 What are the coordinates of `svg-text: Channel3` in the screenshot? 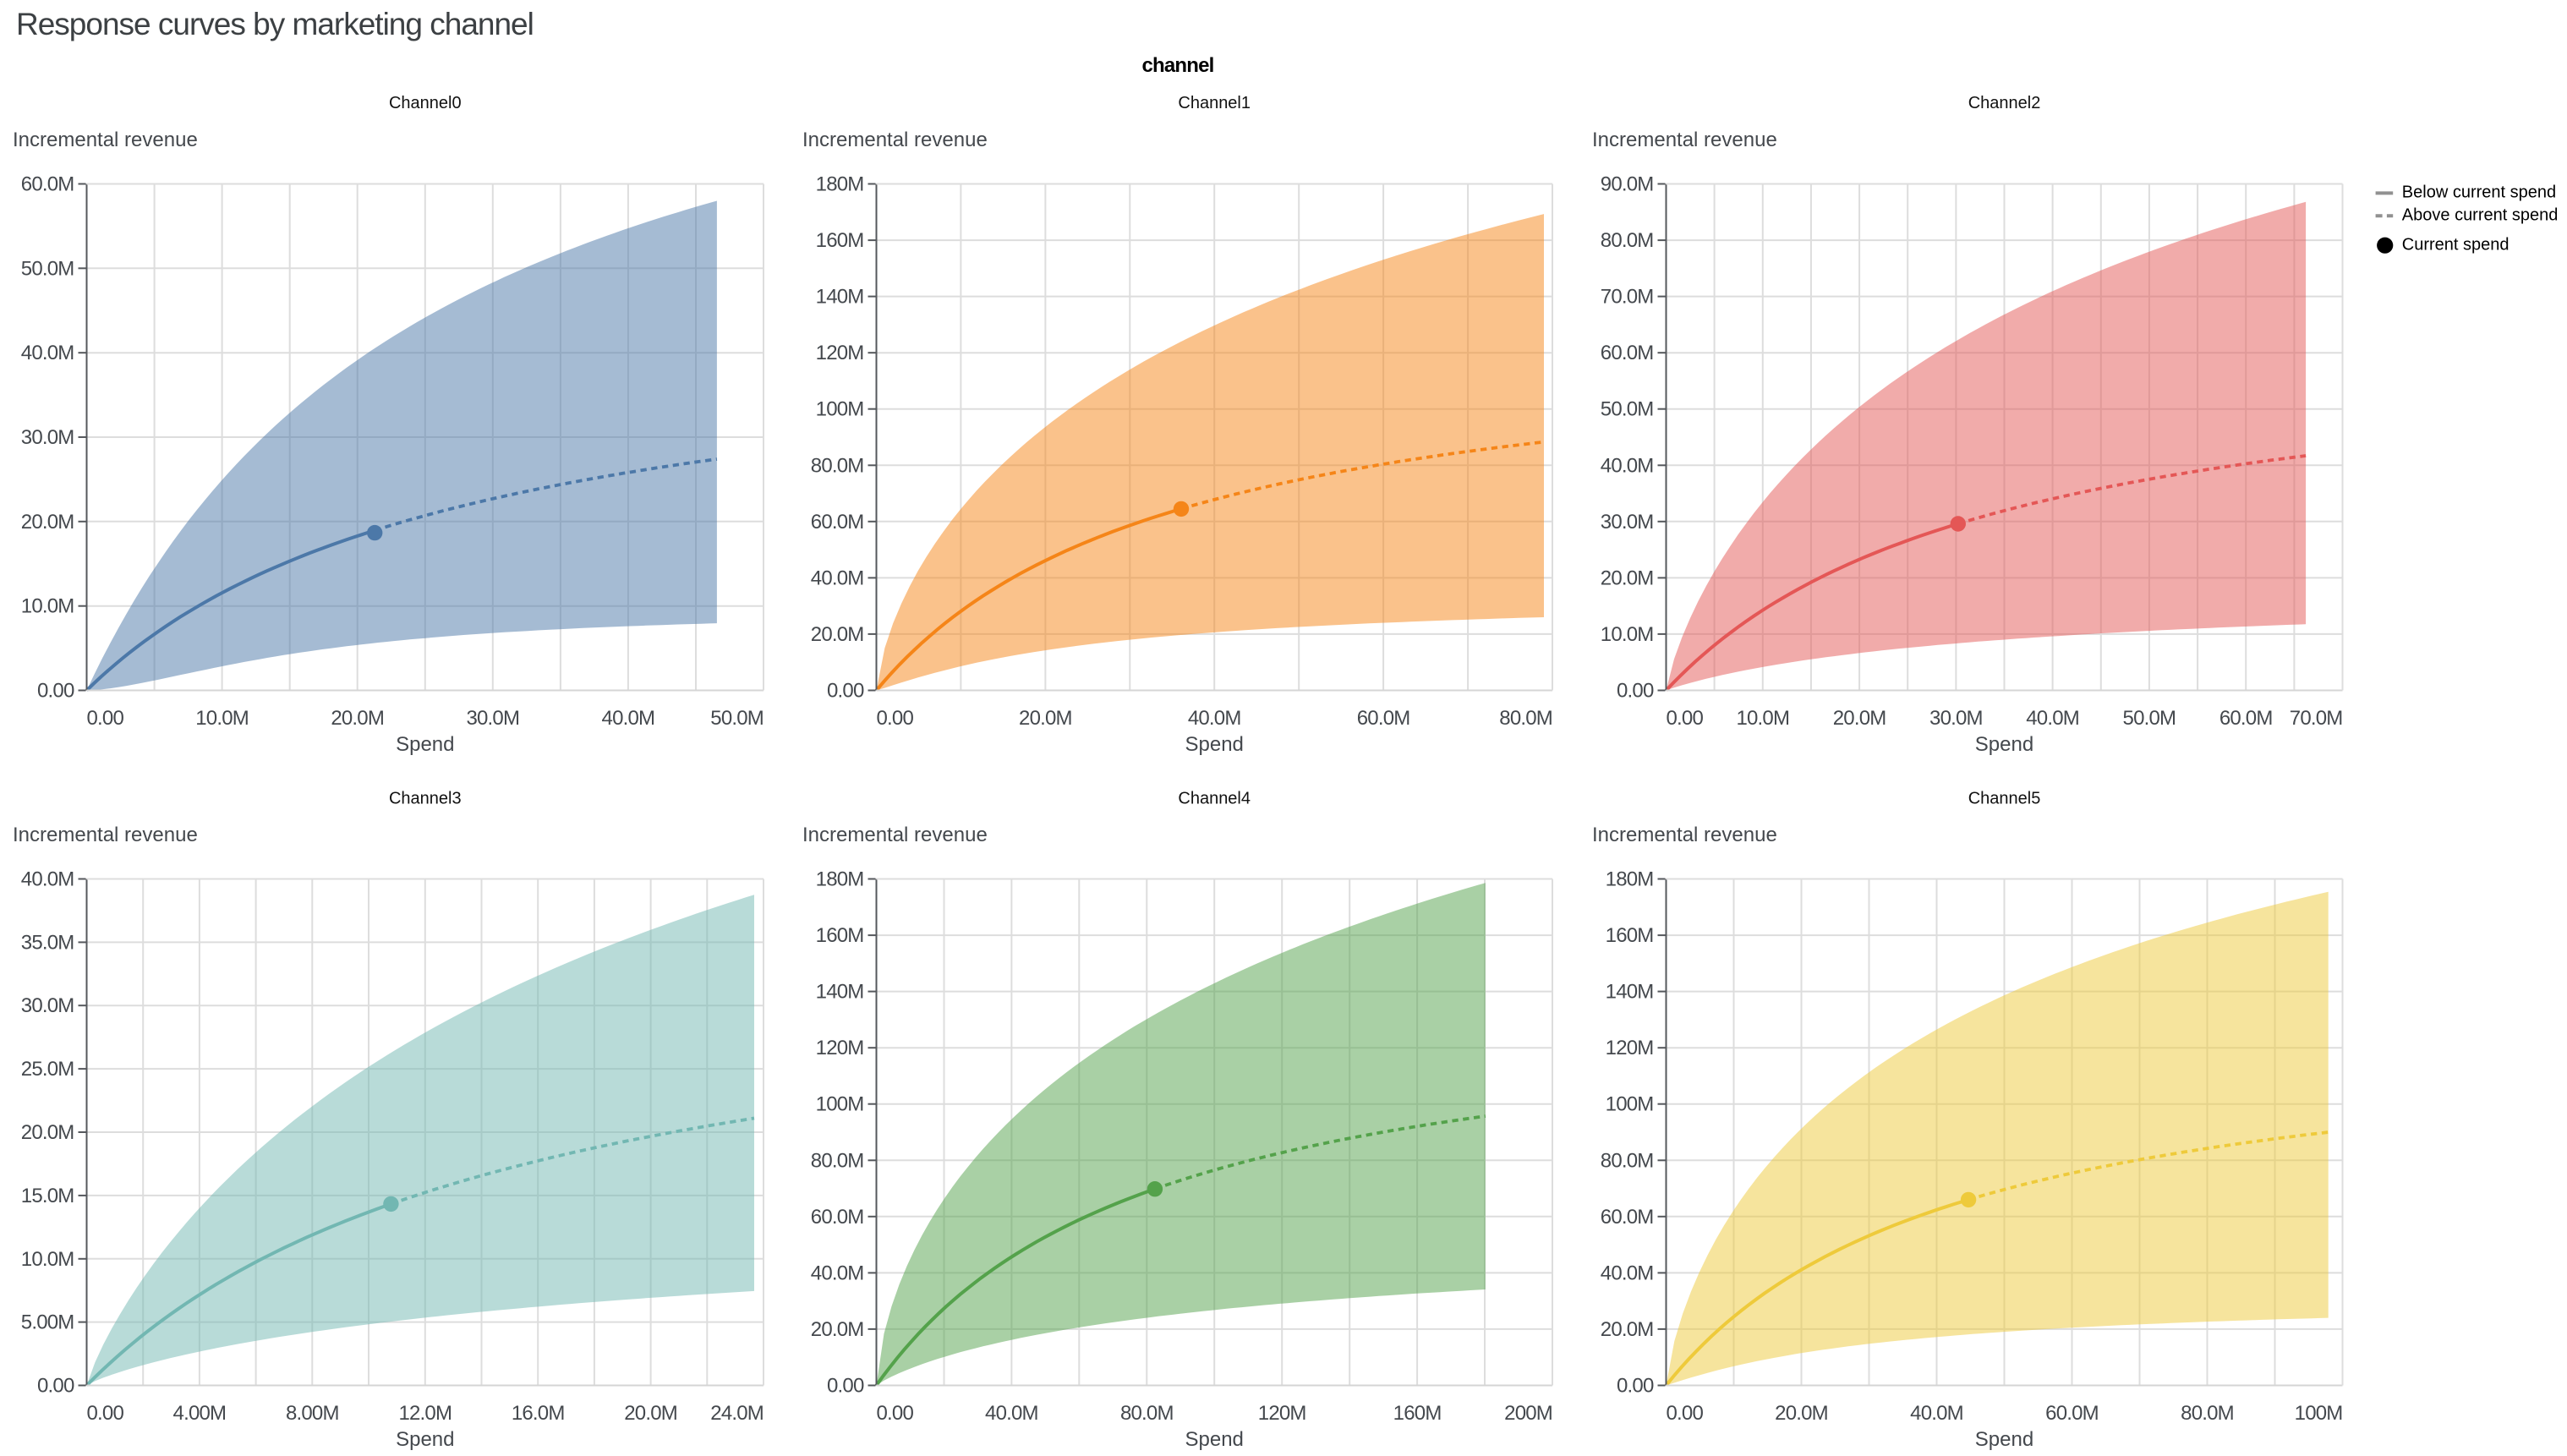 It's located at (425, 799).